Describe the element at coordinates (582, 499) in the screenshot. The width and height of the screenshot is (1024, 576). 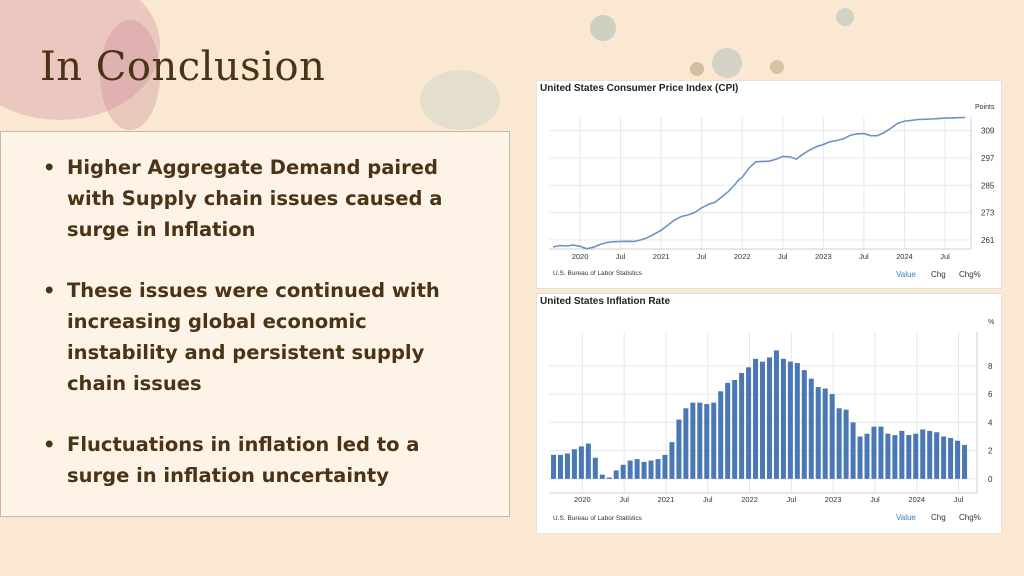
I see `inflation-x-tick-label: 2020` at that location.